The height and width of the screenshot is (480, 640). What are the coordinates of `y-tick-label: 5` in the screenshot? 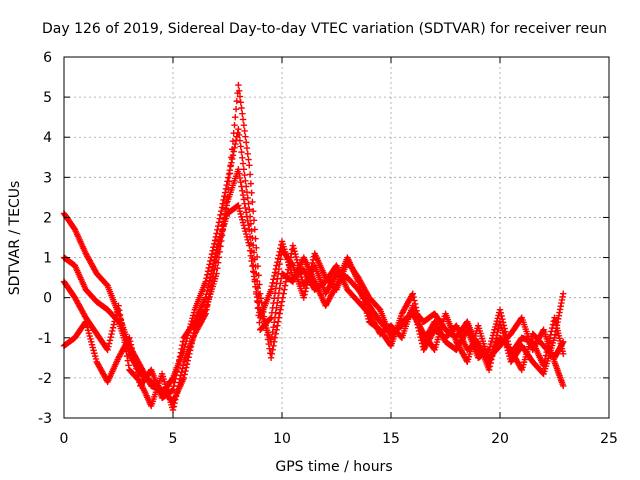 It's located at (47, 98).